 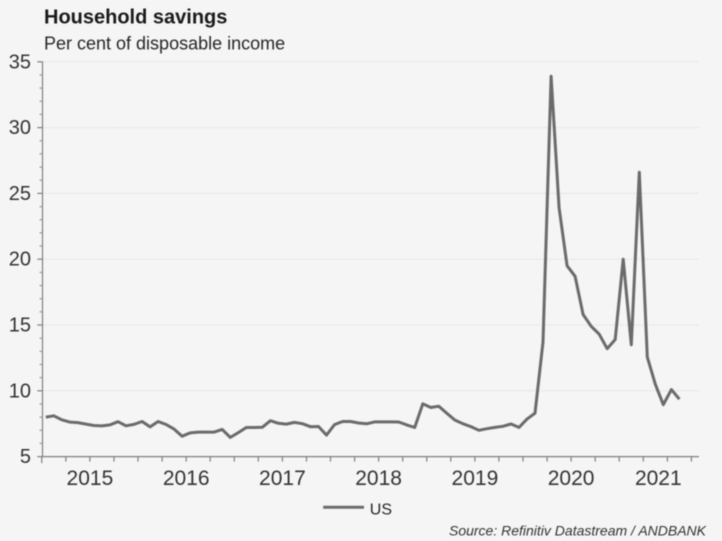 What do you see at coordinates (20, 391) in the screenshot?
I see `svg-text: 10` at bounding box center [20, 391].